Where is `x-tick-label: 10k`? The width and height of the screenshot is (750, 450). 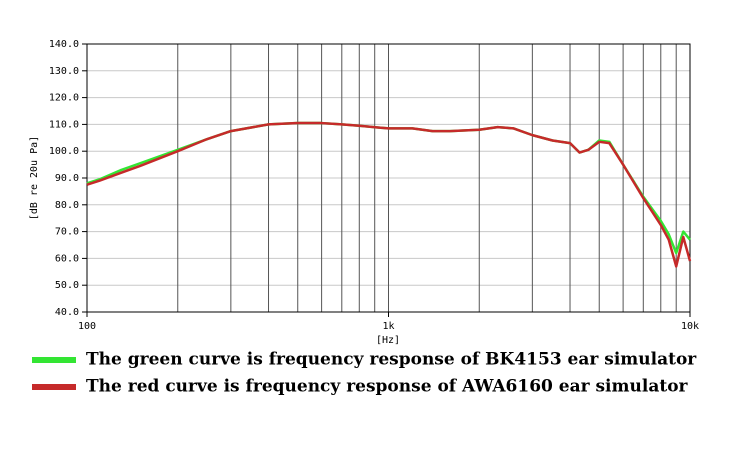 x-tick-label: 10k is located at coordinates (690, 326).